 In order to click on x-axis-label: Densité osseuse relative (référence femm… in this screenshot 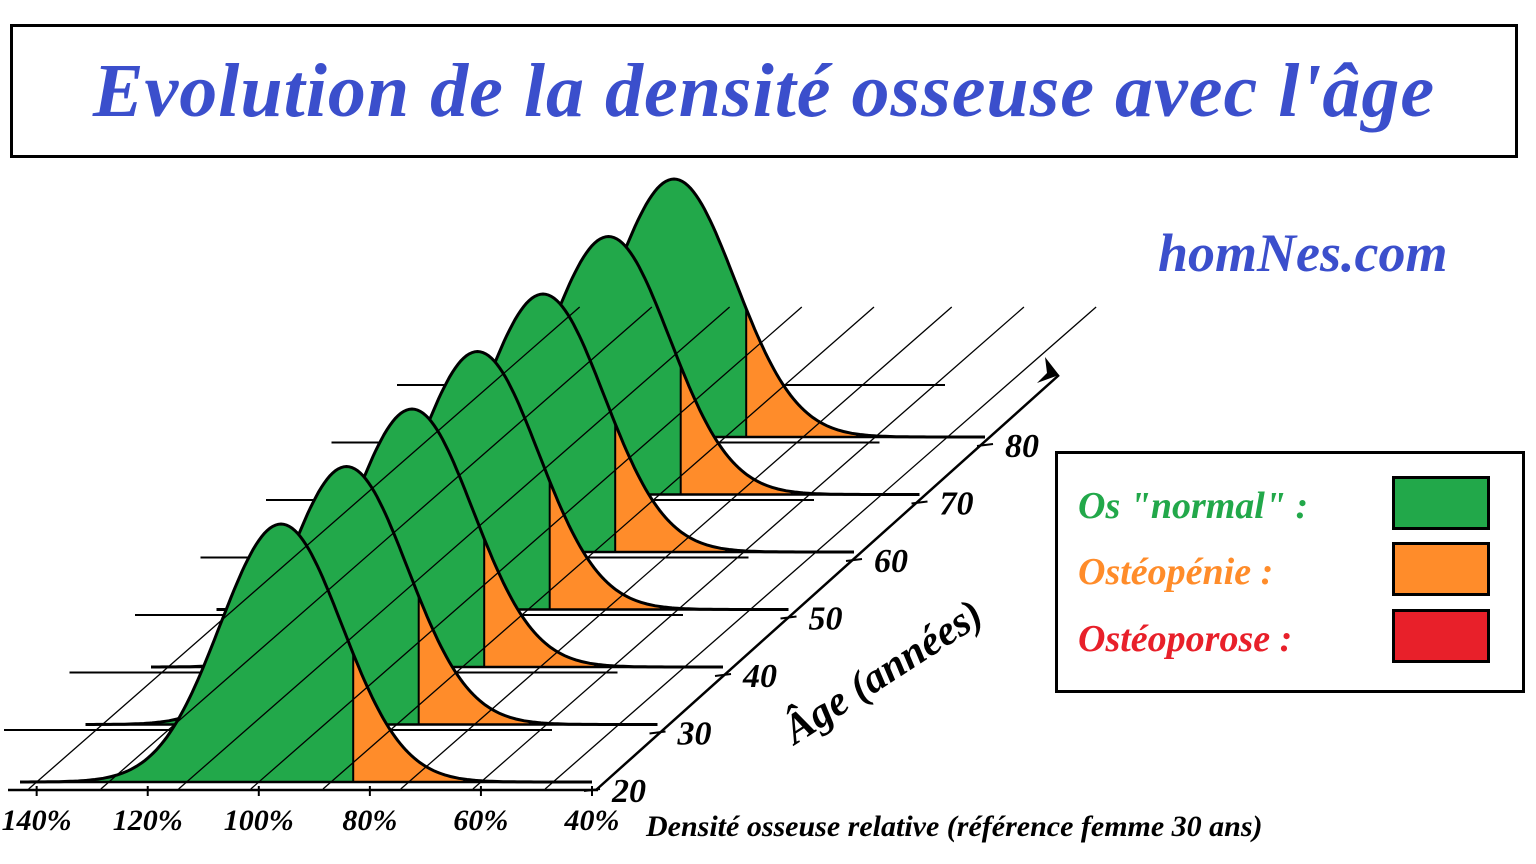, I will do `click(954, 826)`.